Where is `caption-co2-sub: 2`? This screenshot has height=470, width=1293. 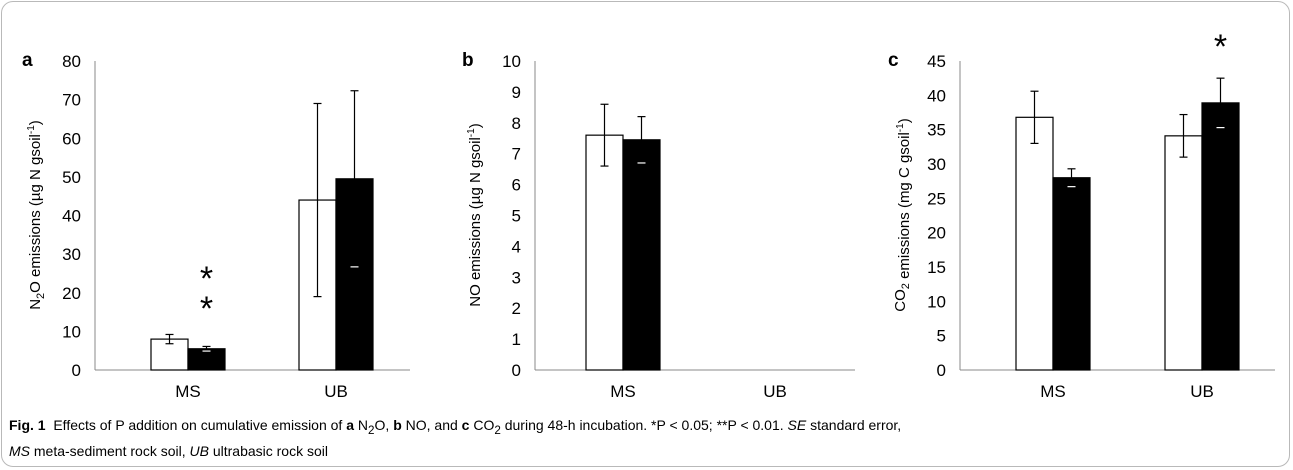
caption-co2-sub: 2 is located at coordinates (497, 430).